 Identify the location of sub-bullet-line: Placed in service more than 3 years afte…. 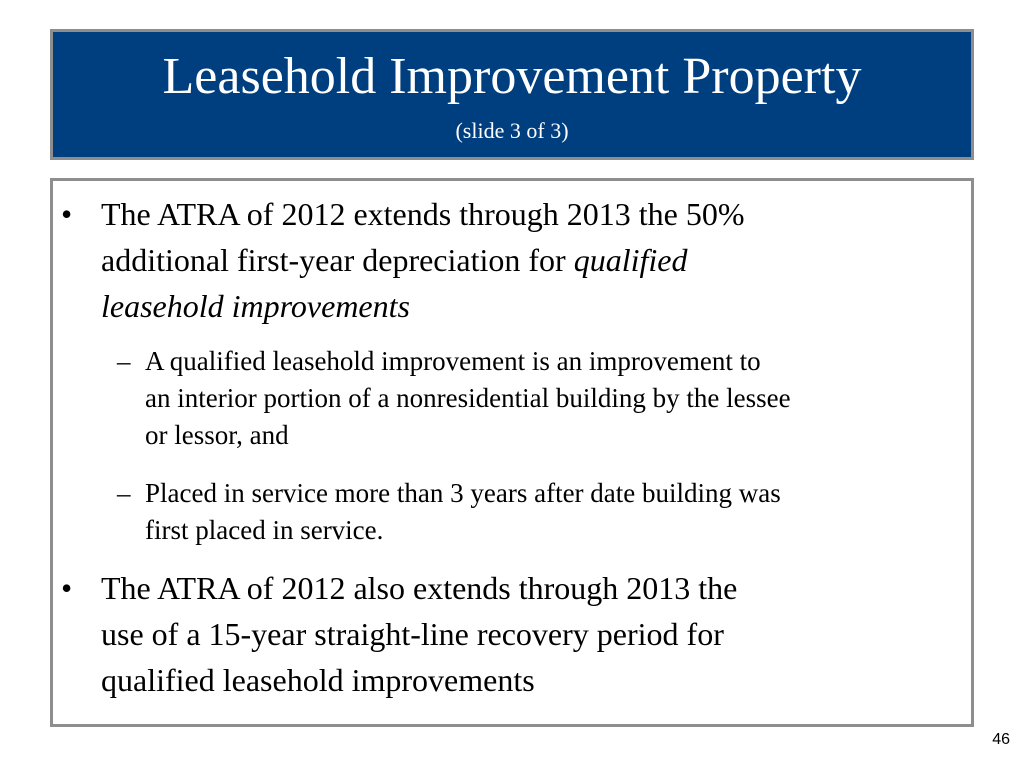
(463, 493).